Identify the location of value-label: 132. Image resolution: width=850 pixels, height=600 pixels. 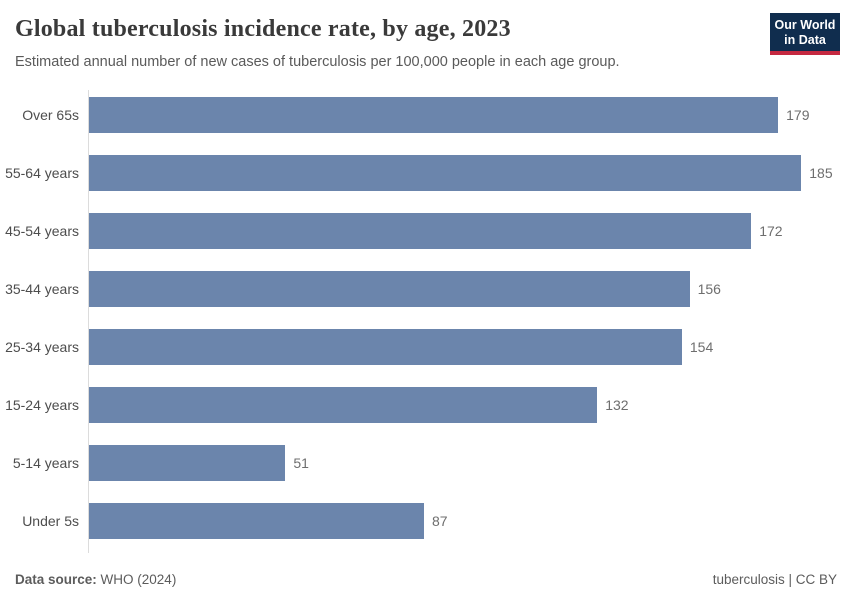
(617, 405).